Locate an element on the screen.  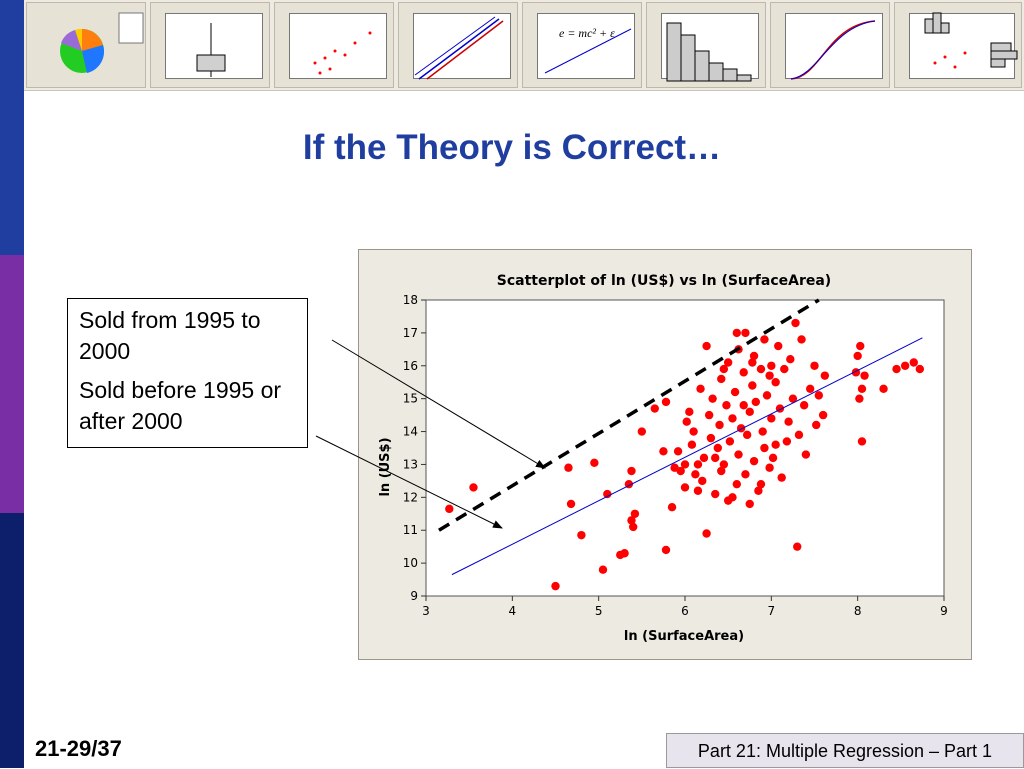
y-tick-label: 10 is located at coordinates (410, 563).